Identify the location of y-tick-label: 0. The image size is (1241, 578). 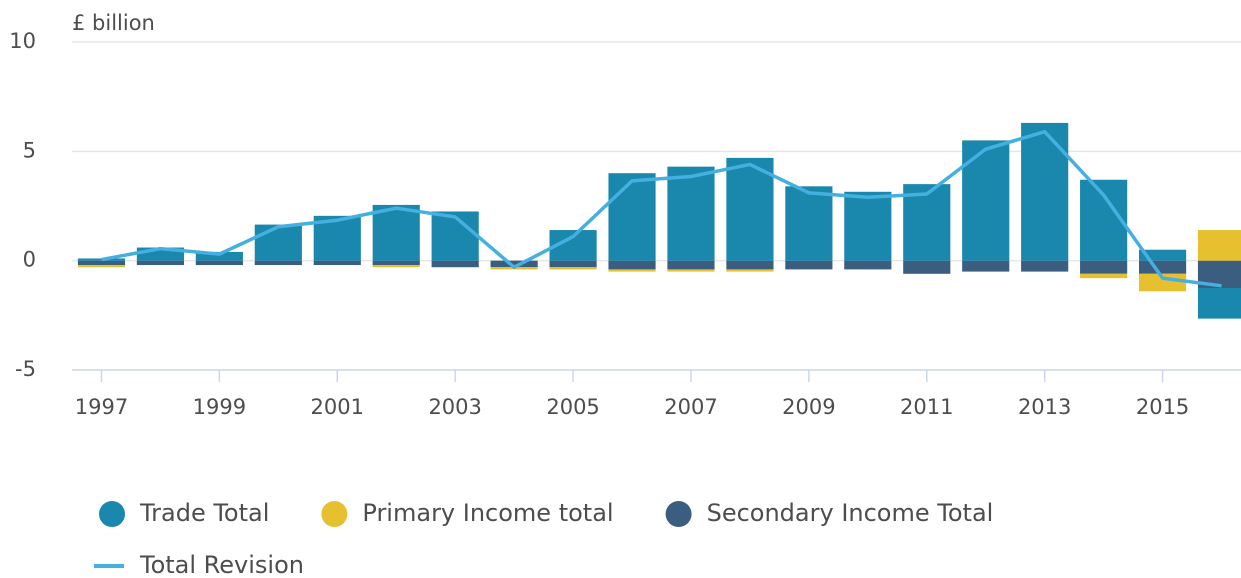
(29, 260).